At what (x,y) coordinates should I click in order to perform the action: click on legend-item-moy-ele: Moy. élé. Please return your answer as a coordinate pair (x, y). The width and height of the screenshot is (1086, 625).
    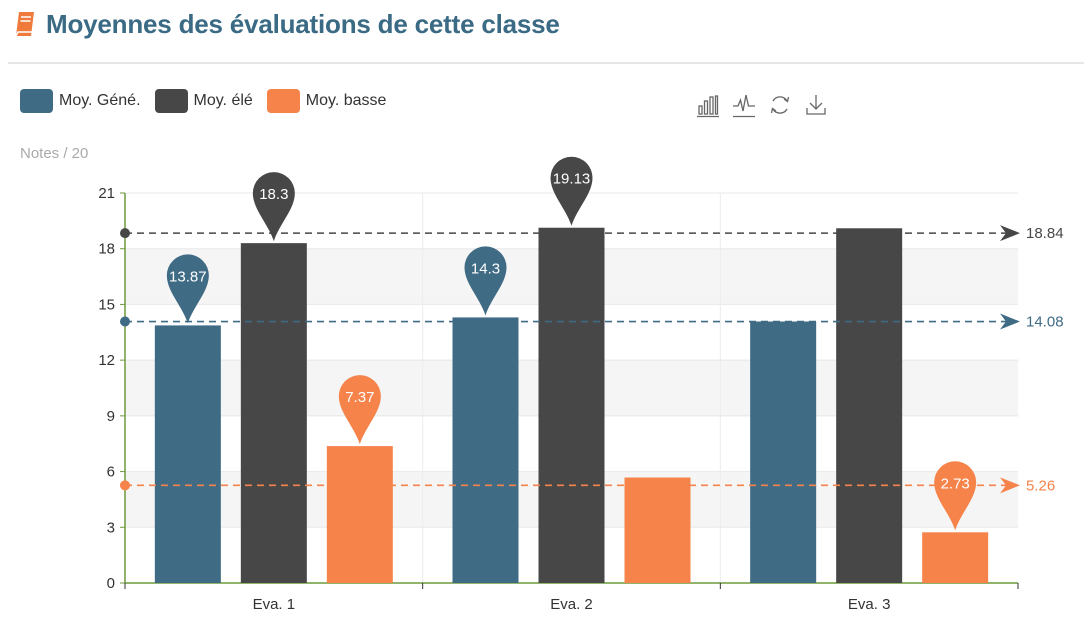
    Looking at the image, I should click on (203, 101).